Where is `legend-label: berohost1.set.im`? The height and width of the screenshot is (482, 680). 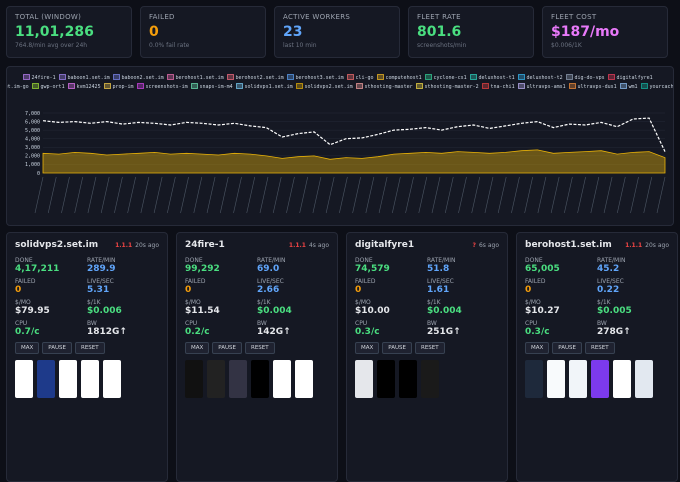
legend-label: berohost1.set.im is located at coordinates (200, 78).